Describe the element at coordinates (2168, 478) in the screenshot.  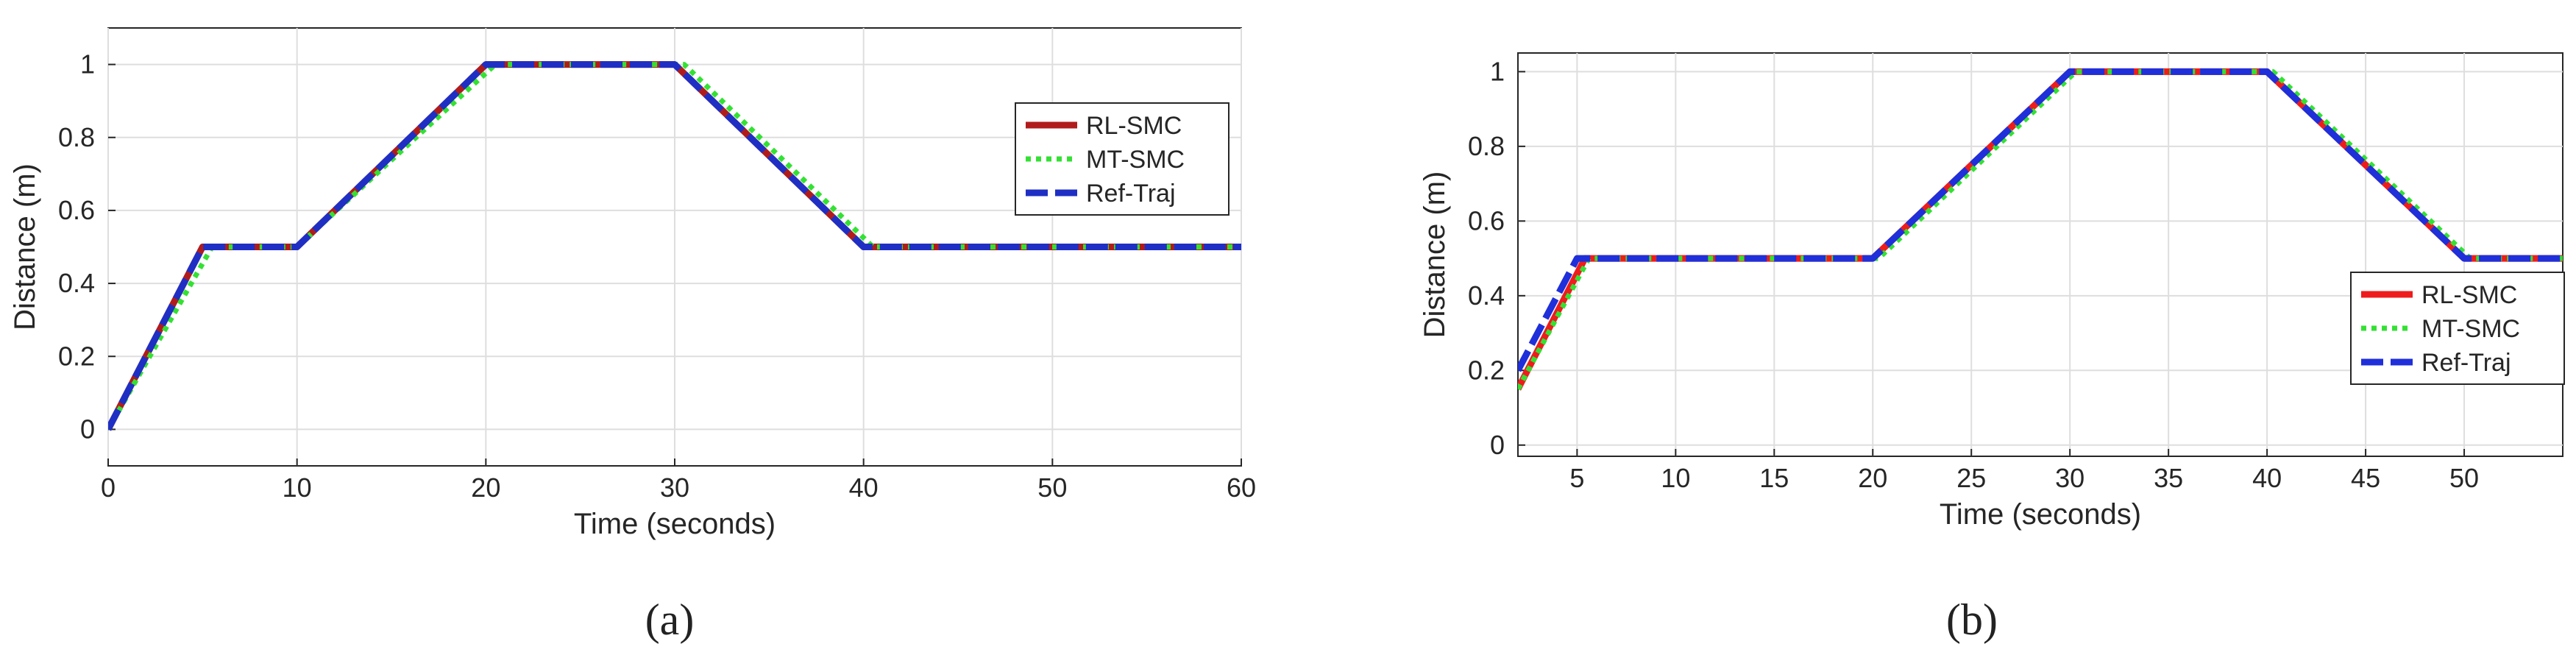
I see `x-tick-label: 35` at that location.